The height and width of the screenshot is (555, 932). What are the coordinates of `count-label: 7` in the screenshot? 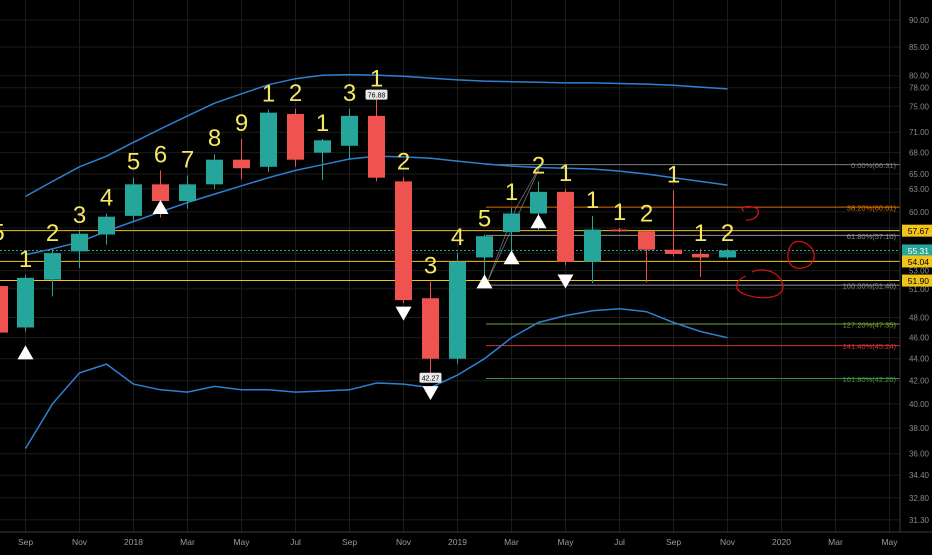 It's located at (187, 159).